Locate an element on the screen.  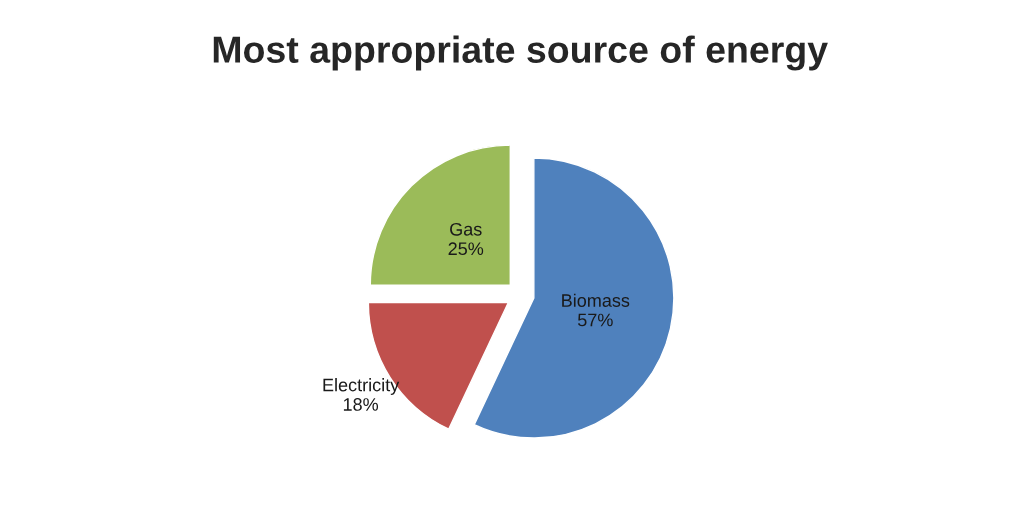
slice-label: Gas is located at coordinates (466, 229).